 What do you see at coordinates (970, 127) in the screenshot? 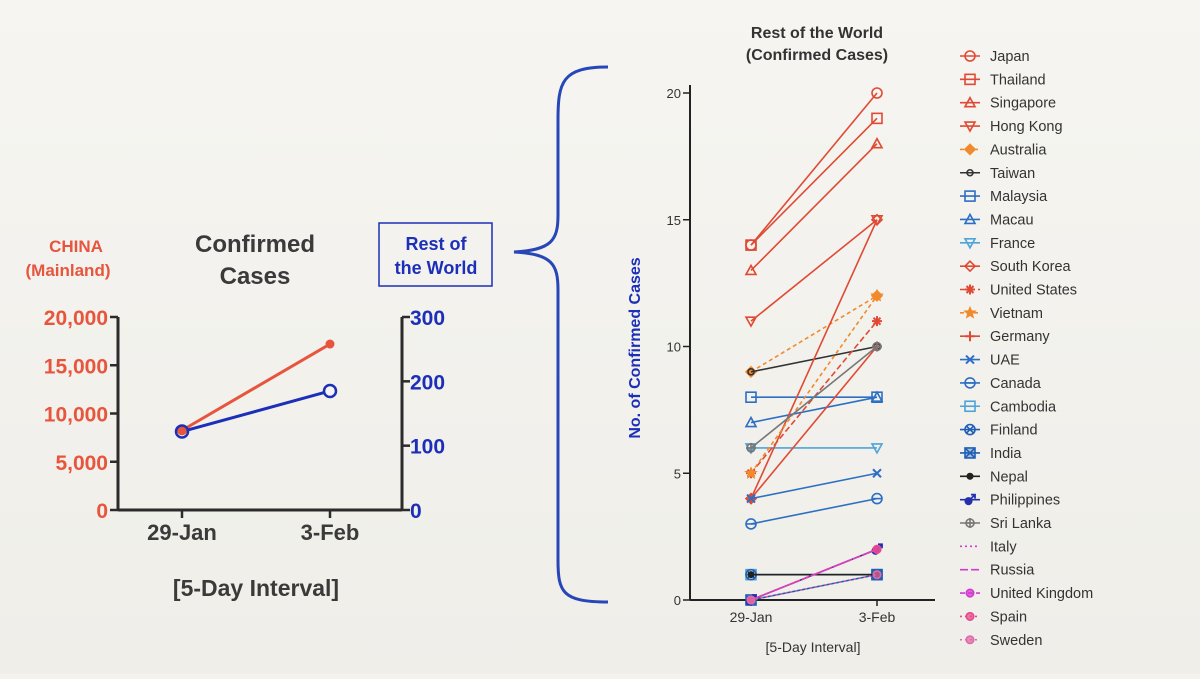
I see `legend-marker-hong-kong` at bounding box center [970, 127].